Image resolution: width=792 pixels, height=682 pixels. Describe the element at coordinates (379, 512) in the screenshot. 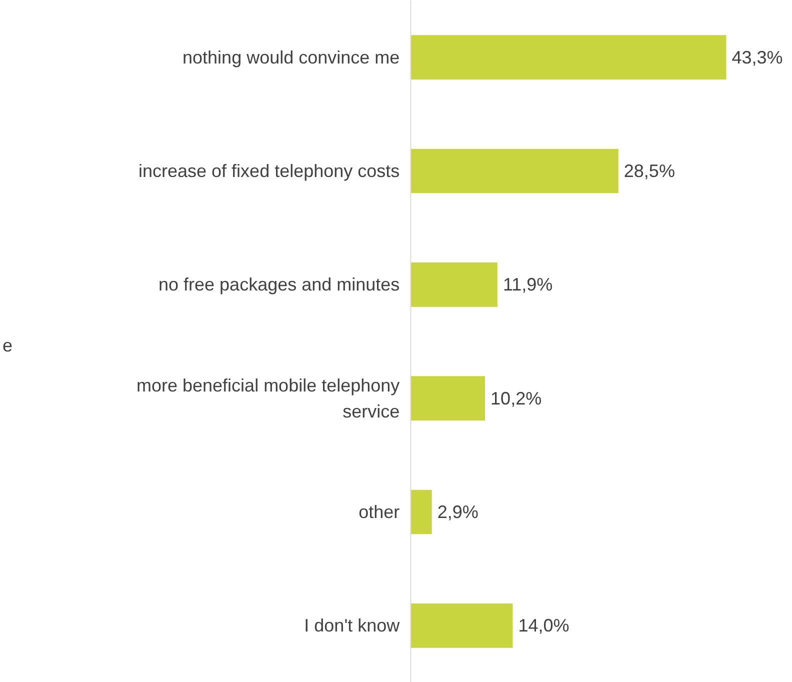

I see `y-tick-label: other` at that location.